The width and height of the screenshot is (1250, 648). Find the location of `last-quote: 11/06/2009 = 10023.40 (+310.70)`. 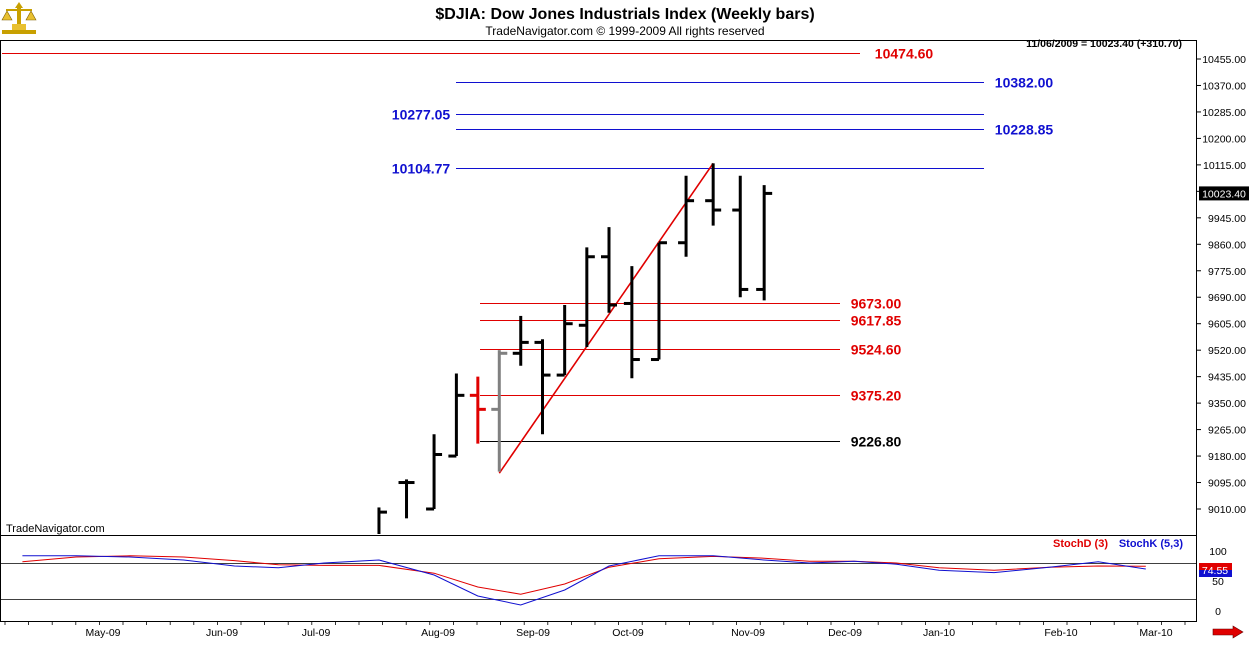

last-quote: 11/06/2009 = 10023.40 (+310.70) is located at coordinates (1104, 44).